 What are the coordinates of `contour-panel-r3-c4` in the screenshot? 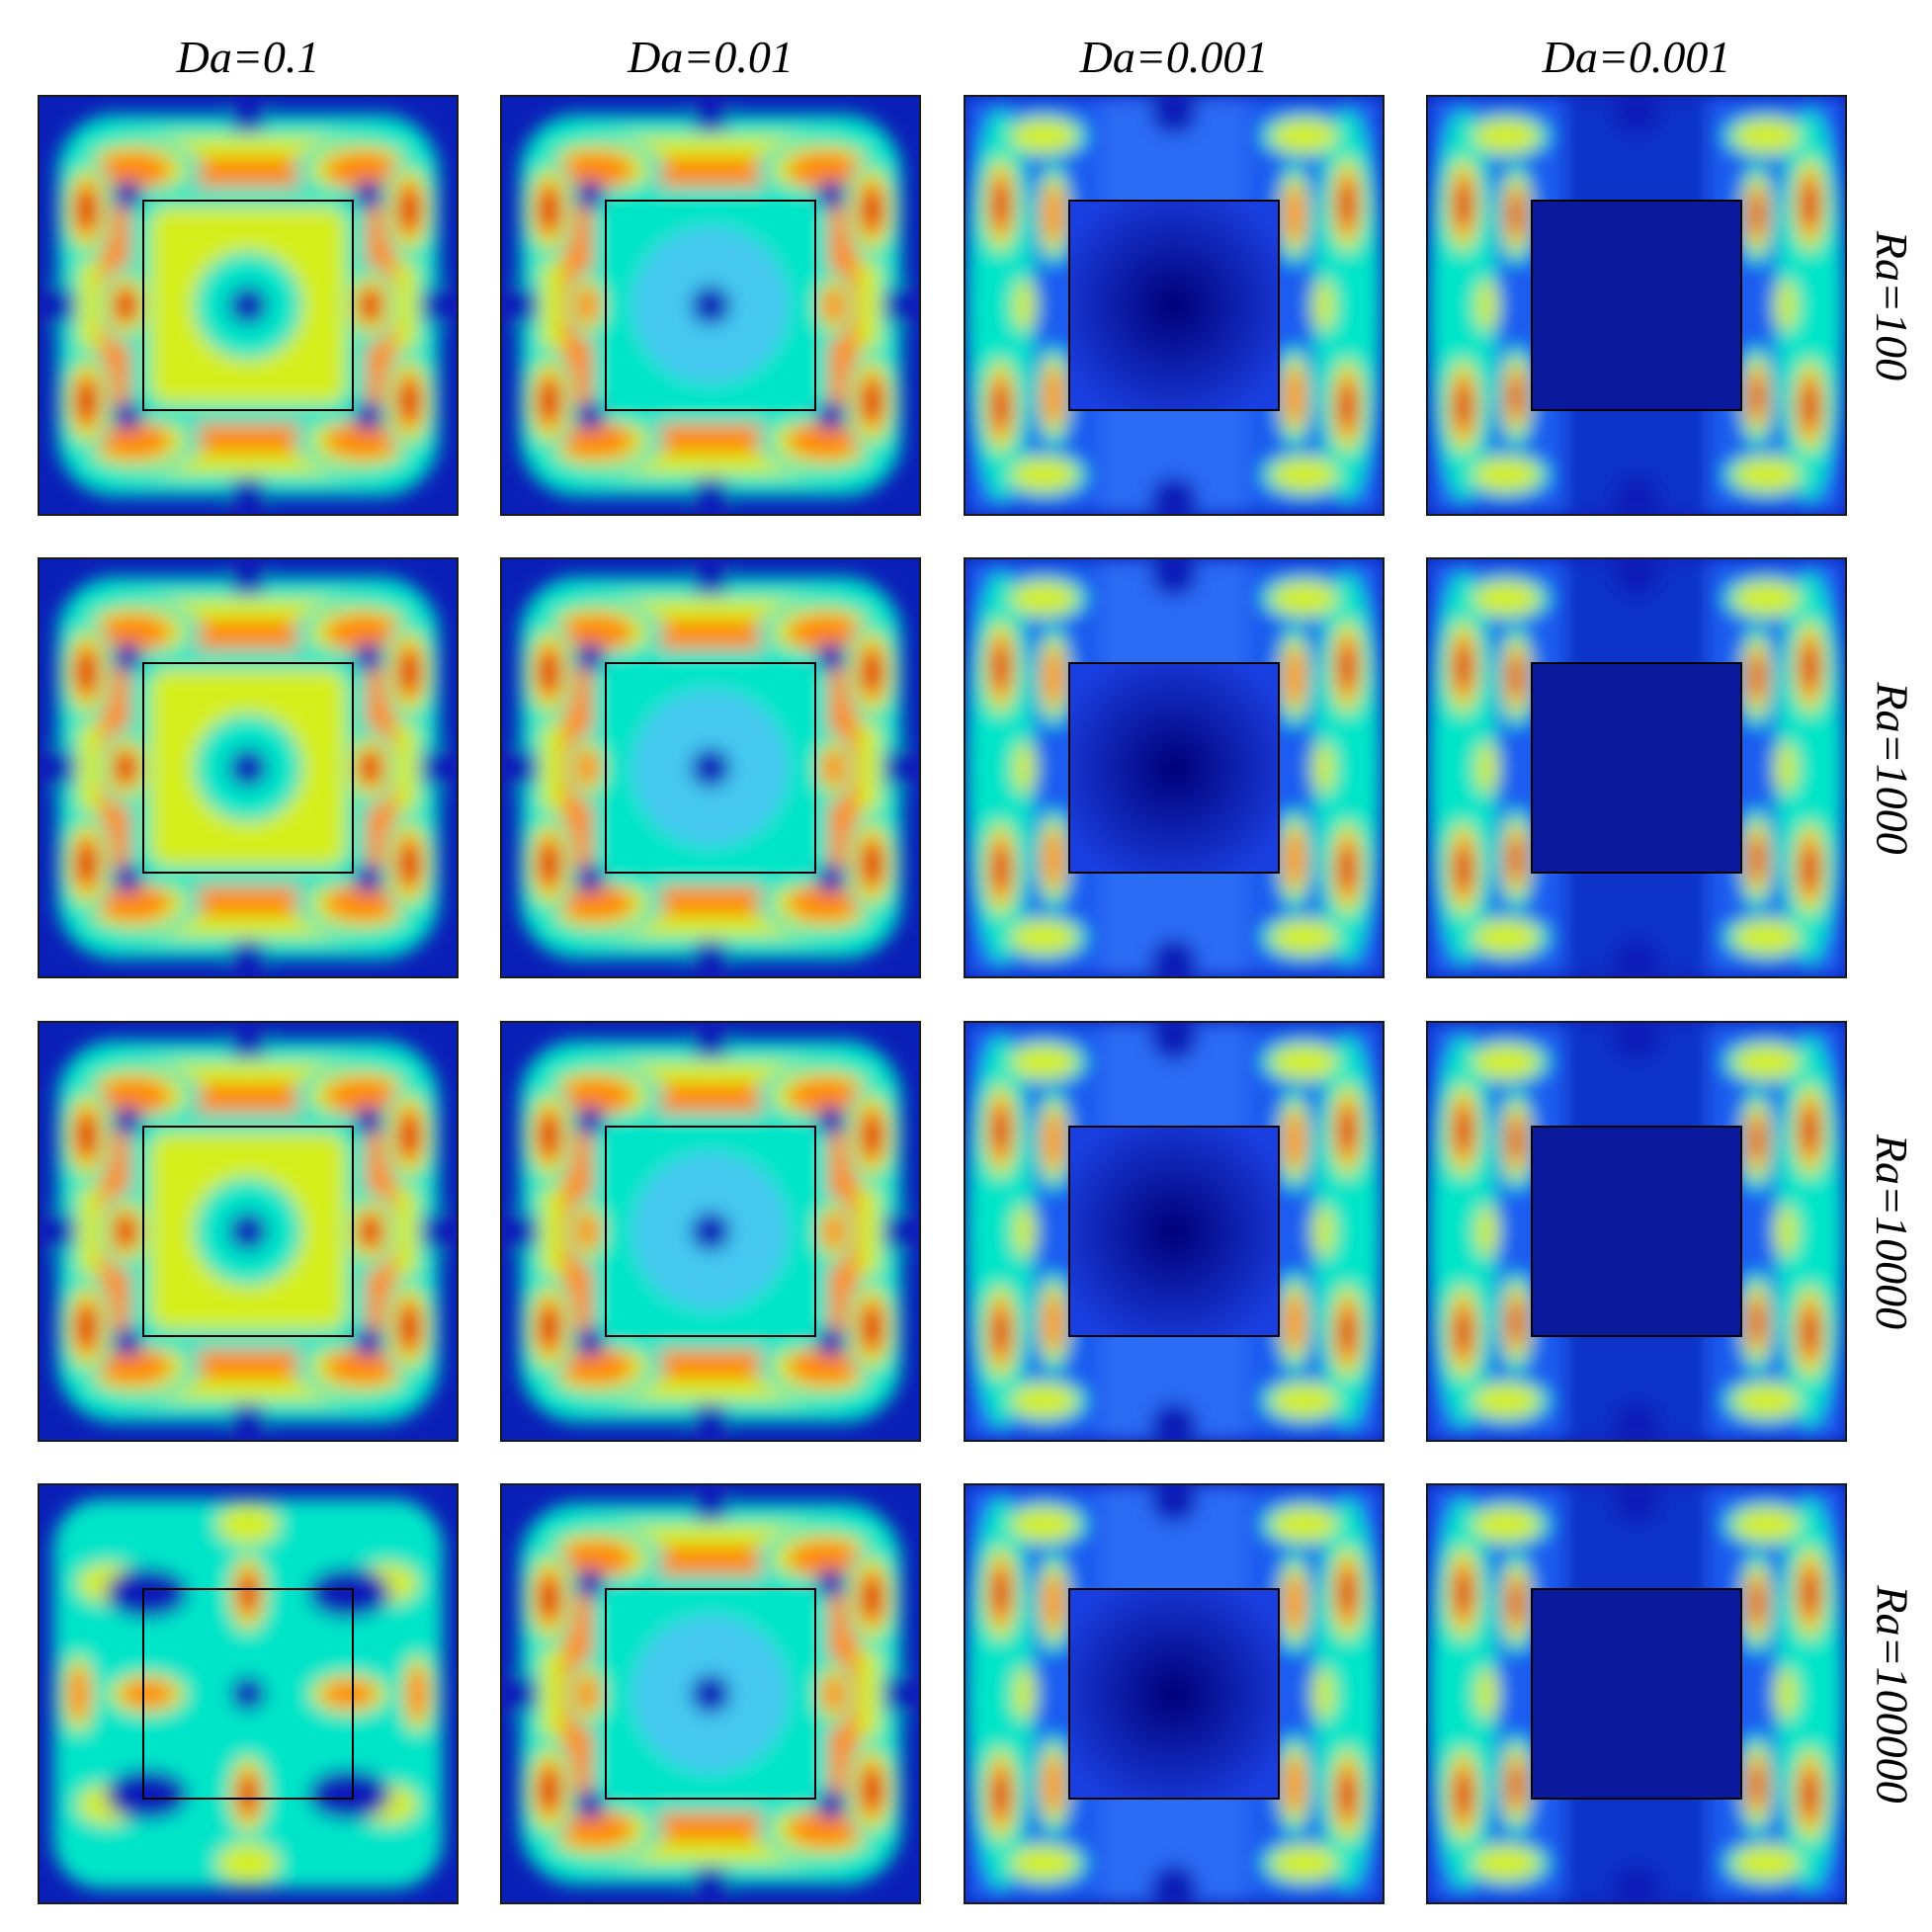 It's located at (1636, 1231).